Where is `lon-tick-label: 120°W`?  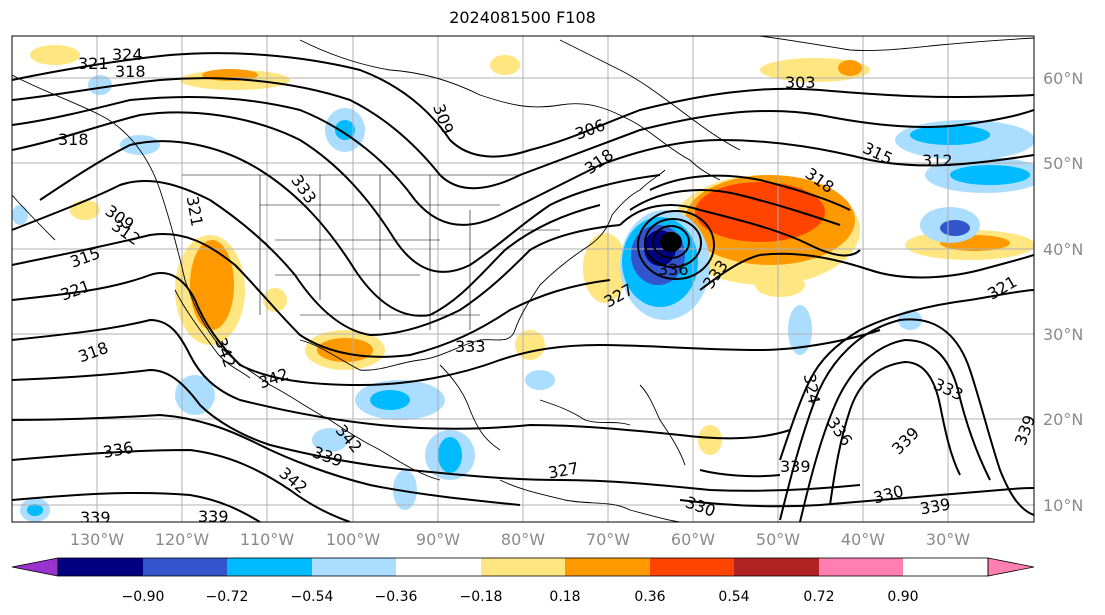 lon-tick-label: 120°W is located at coordinates (182, 539).